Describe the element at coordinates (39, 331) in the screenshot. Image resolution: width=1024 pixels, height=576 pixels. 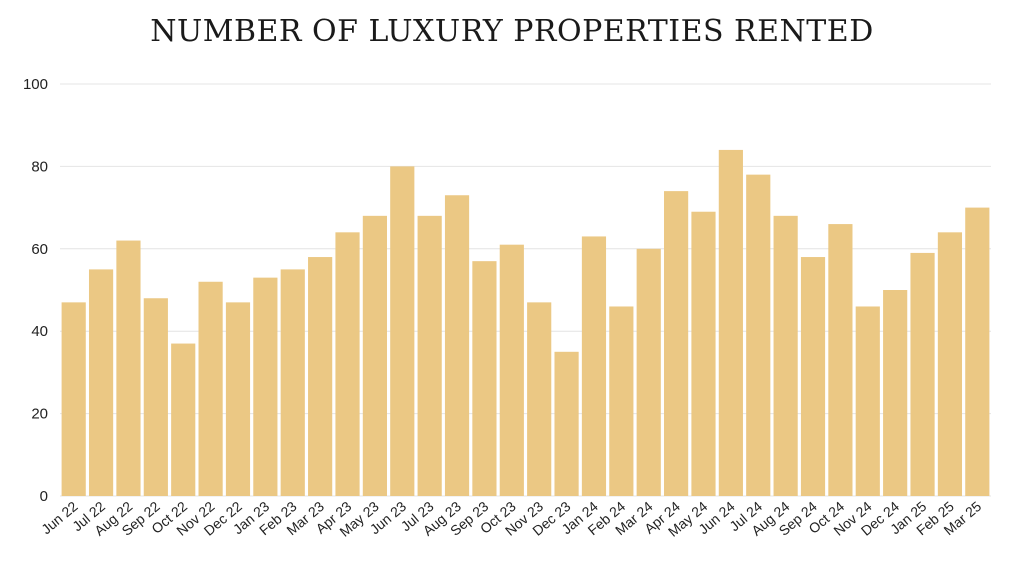
I see `y-tick-label: 40` at that location.